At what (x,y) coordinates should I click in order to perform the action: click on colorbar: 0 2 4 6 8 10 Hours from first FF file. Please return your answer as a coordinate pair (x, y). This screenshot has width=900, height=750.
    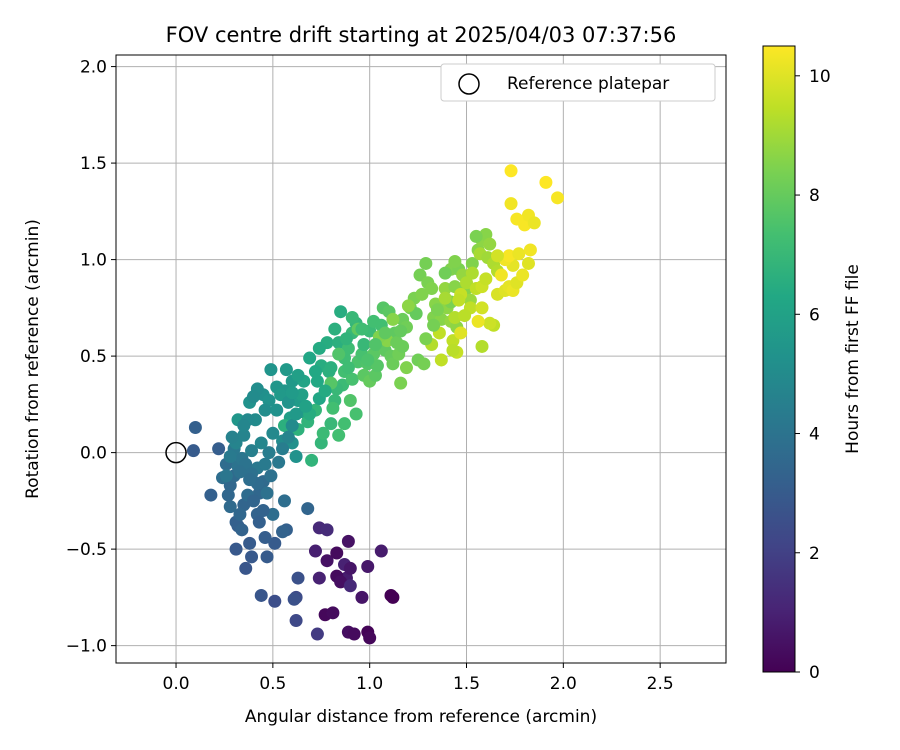
    Looking at the image, I should click on (812, 364).